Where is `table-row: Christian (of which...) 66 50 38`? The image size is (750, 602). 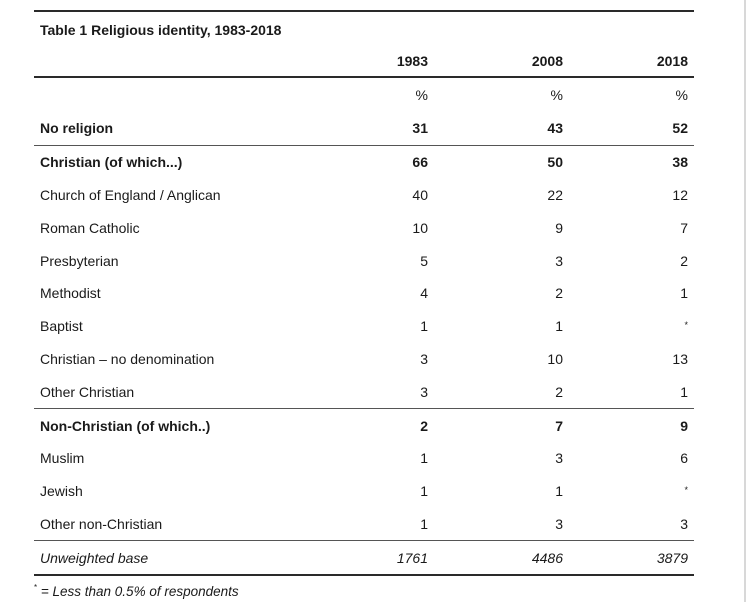
table-row: Christian (of which...) 66 50 38 is located at coordinates (364, 161).